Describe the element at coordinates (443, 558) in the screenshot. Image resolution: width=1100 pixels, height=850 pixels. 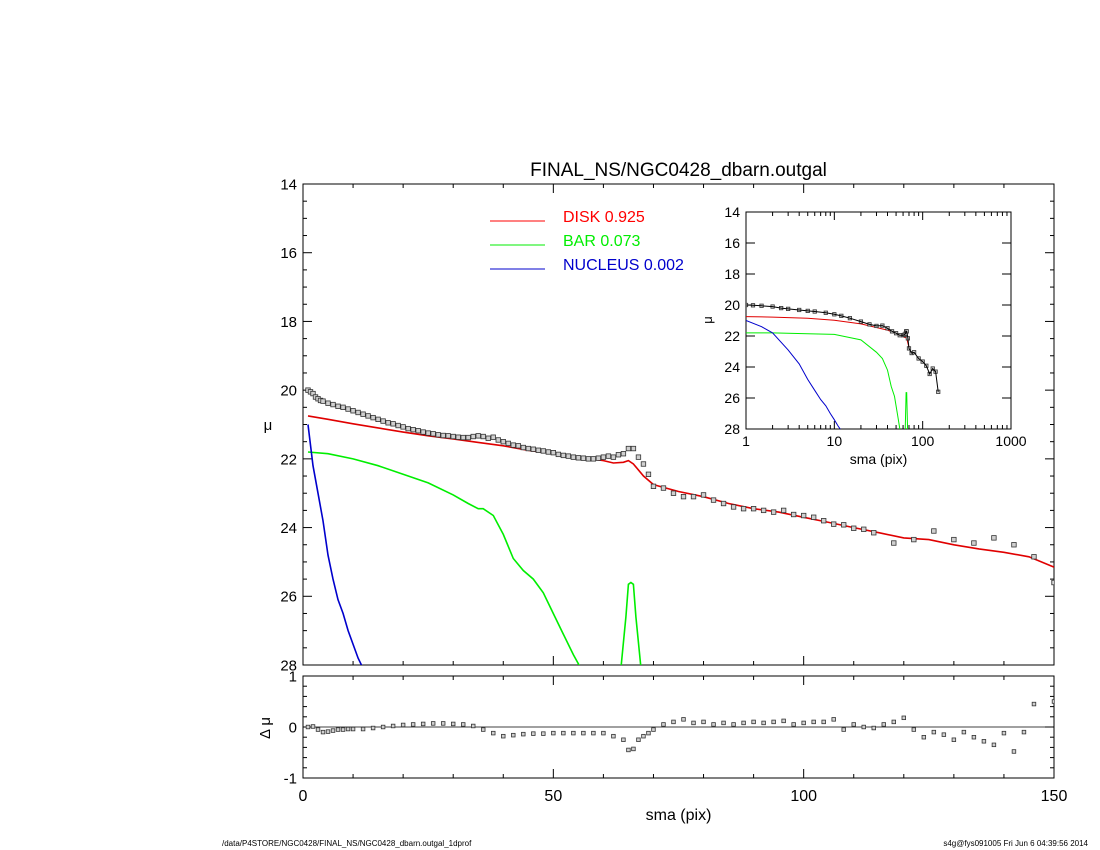
I see `series-line-bar` at that location.